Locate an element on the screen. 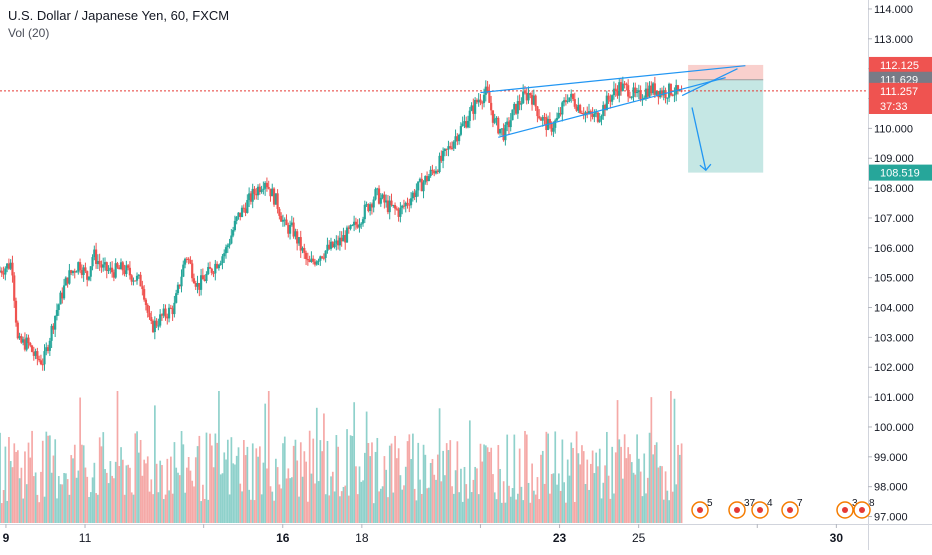 The image size is (932, 555). volume-indicator-label: Vol (20) is located at coordinates (29, 33).